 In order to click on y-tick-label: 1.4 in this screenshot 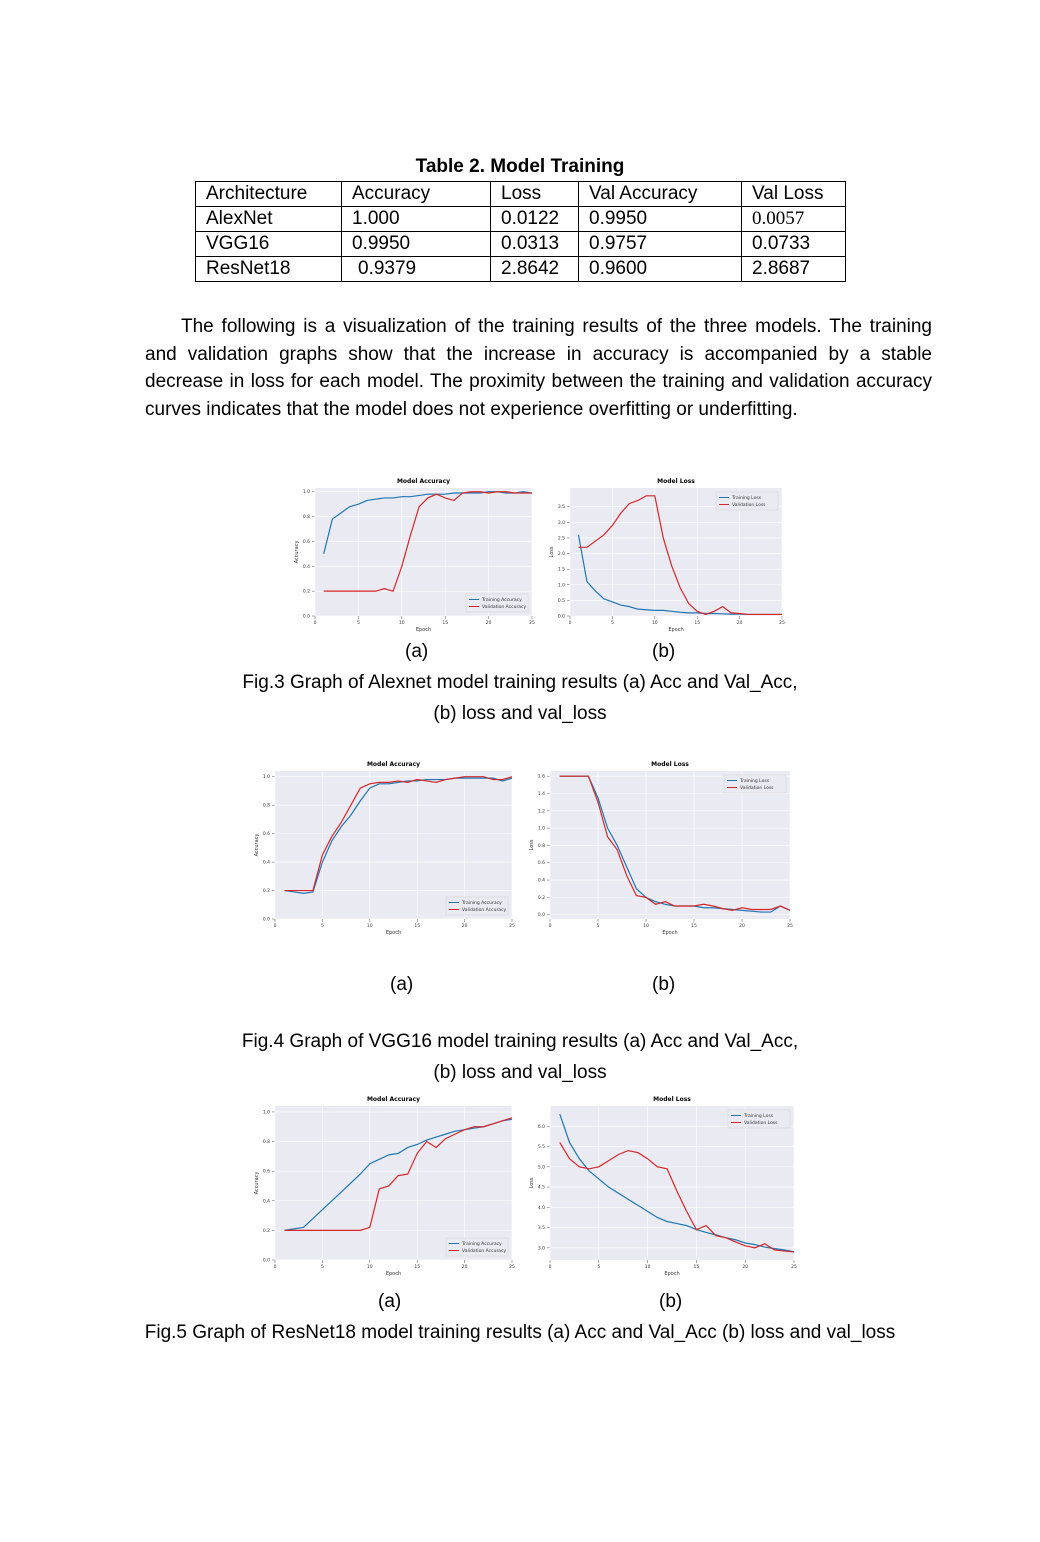, I will do `click(541, 794)`.